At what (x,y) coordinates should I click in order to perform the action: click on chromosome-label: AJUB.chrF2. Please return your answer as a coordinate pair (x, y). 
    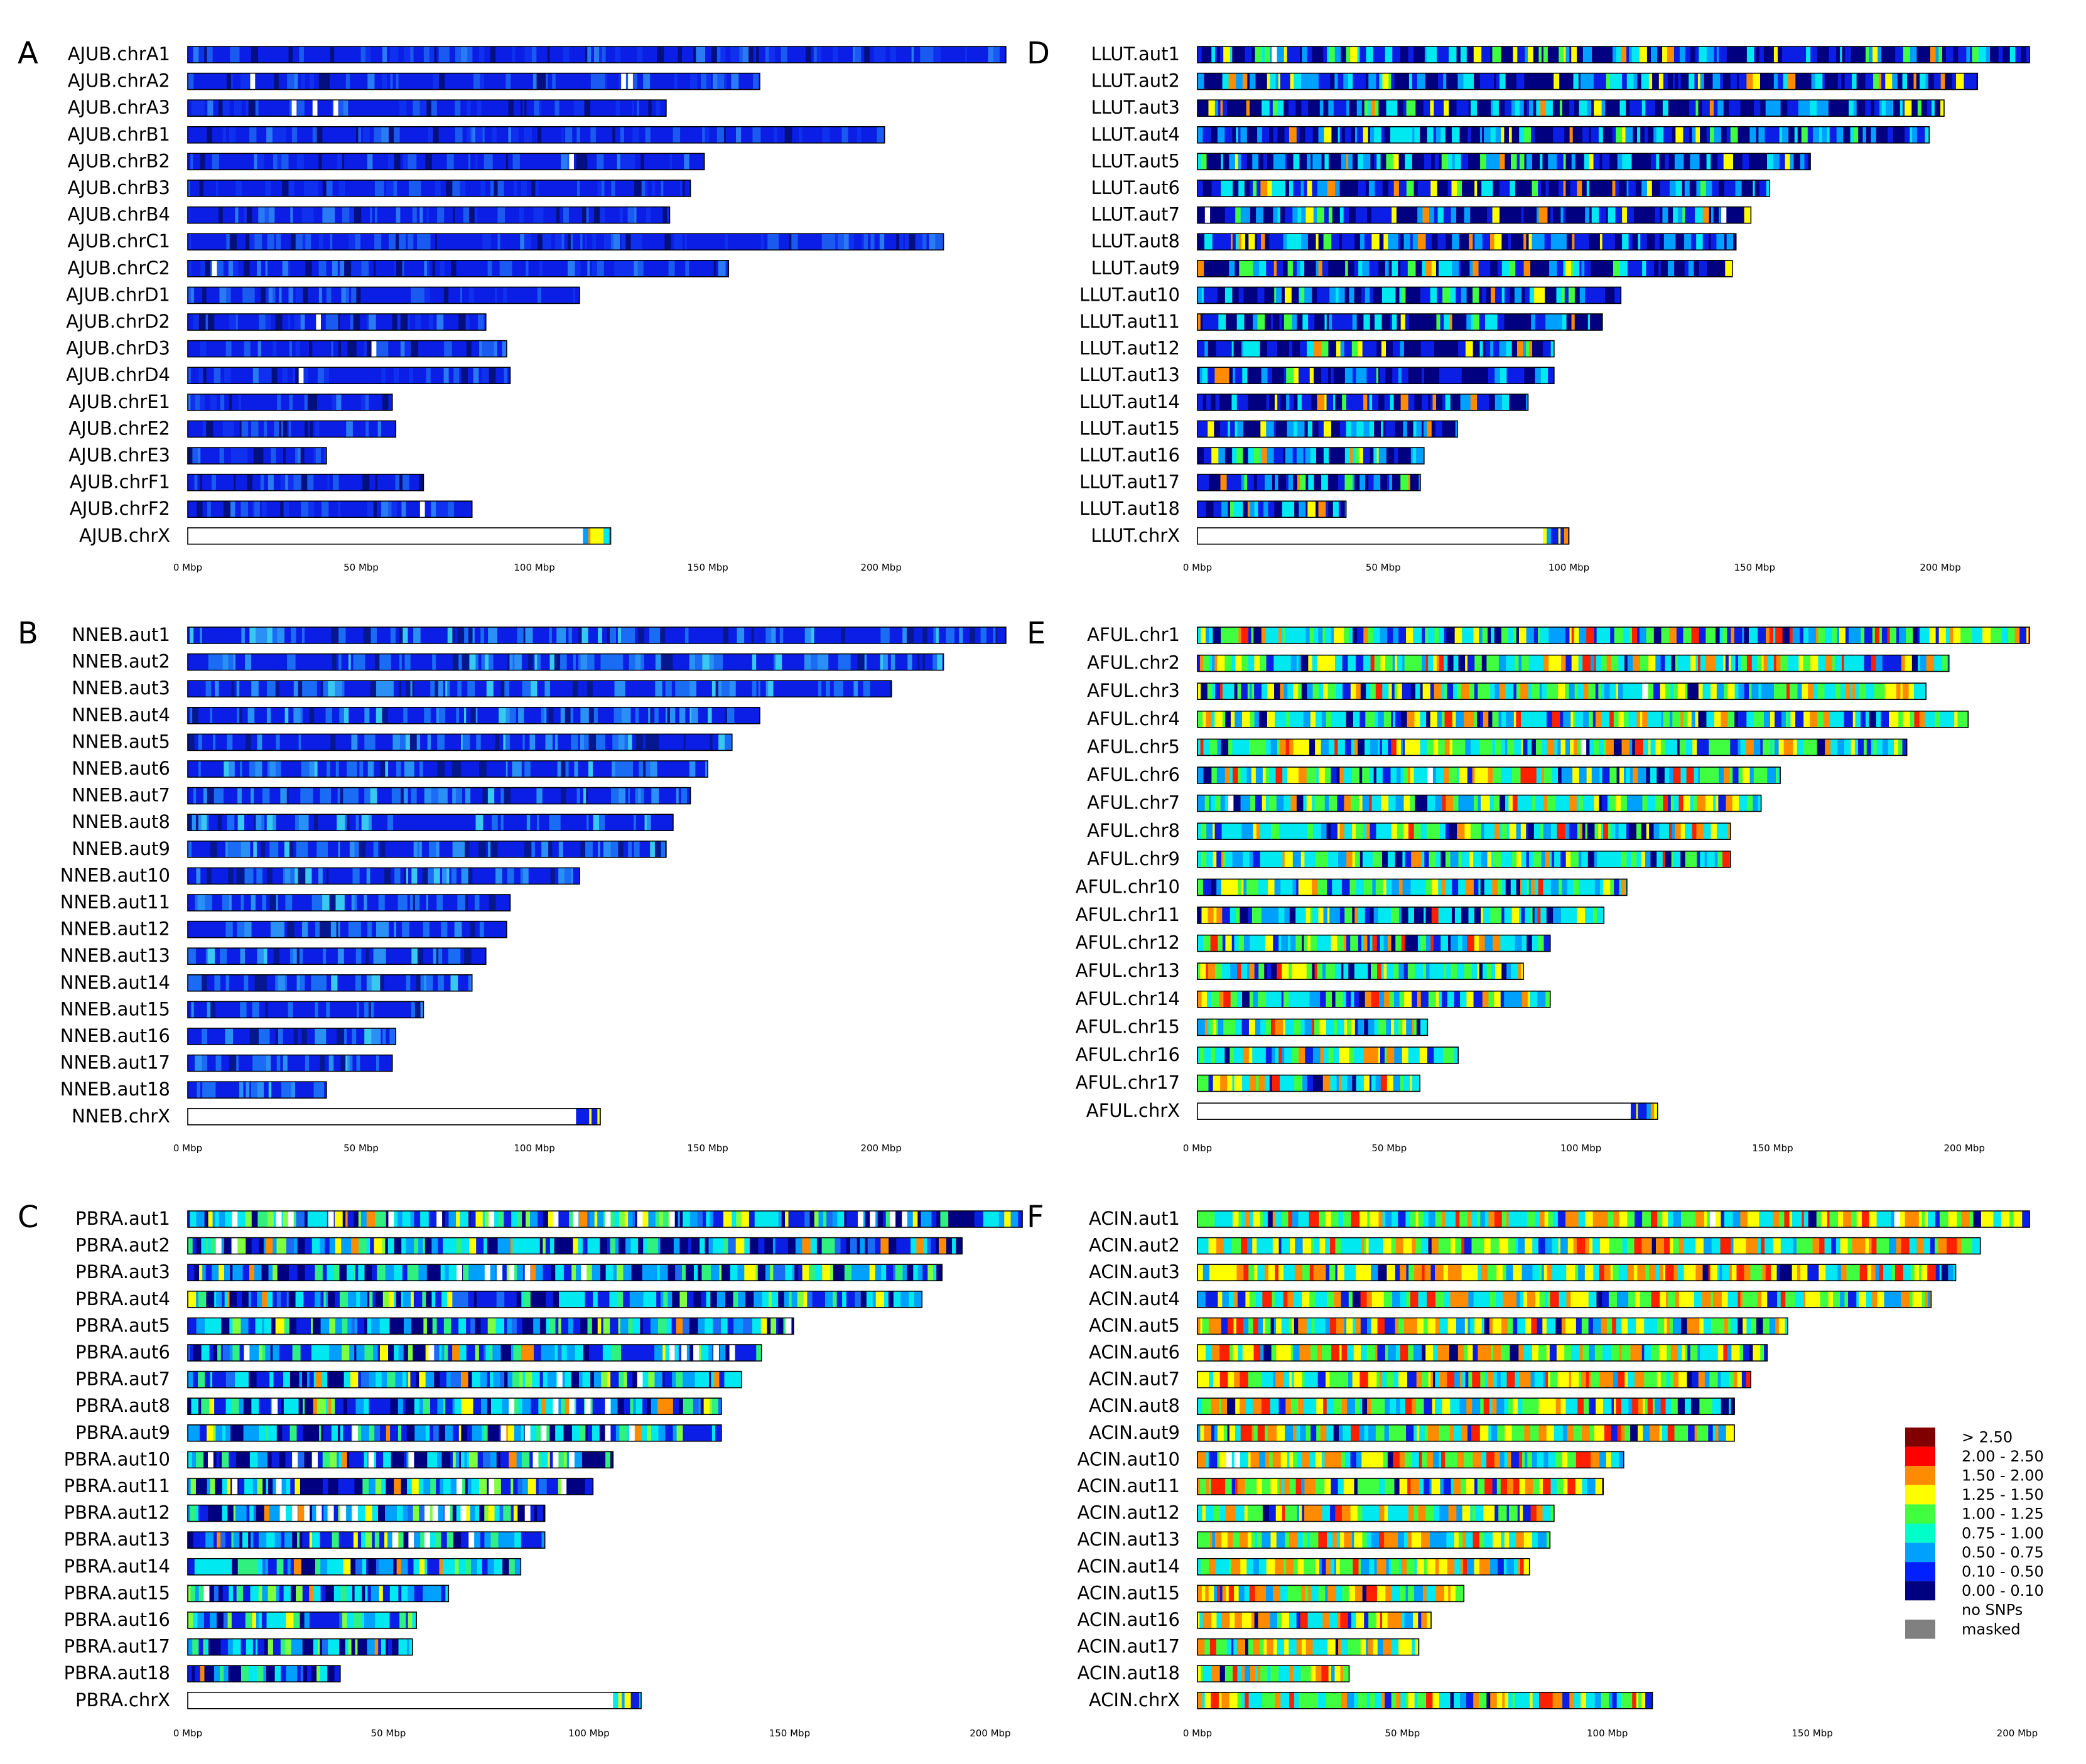
    Looking at the image, I should click on (120, 508).